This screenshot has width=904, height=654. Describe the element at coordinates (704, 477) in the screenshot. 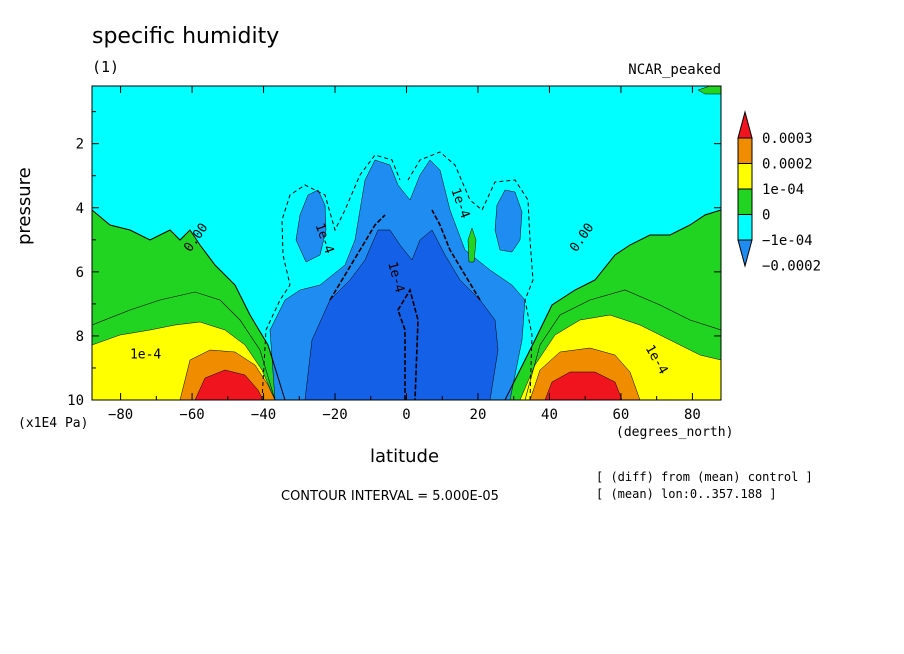

I see `diff-note: [ (diff) from (mean) control ]` at that location.